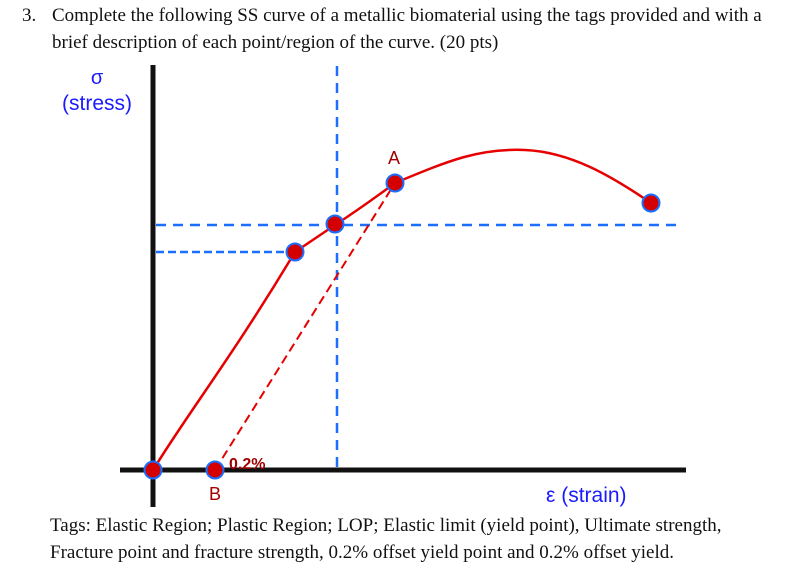  I want to click on x-axis-label: ε (strain), so click(586, 495).